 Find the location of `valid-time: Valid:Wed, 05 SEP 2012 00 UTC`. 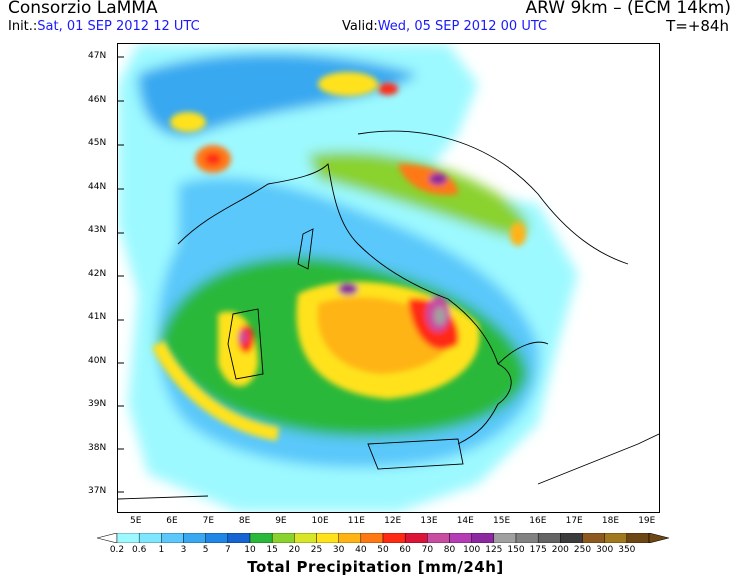

valid-time: Valid:Wed, 05 SEP 2012 00 UTC is located at coordinates (444, 26).